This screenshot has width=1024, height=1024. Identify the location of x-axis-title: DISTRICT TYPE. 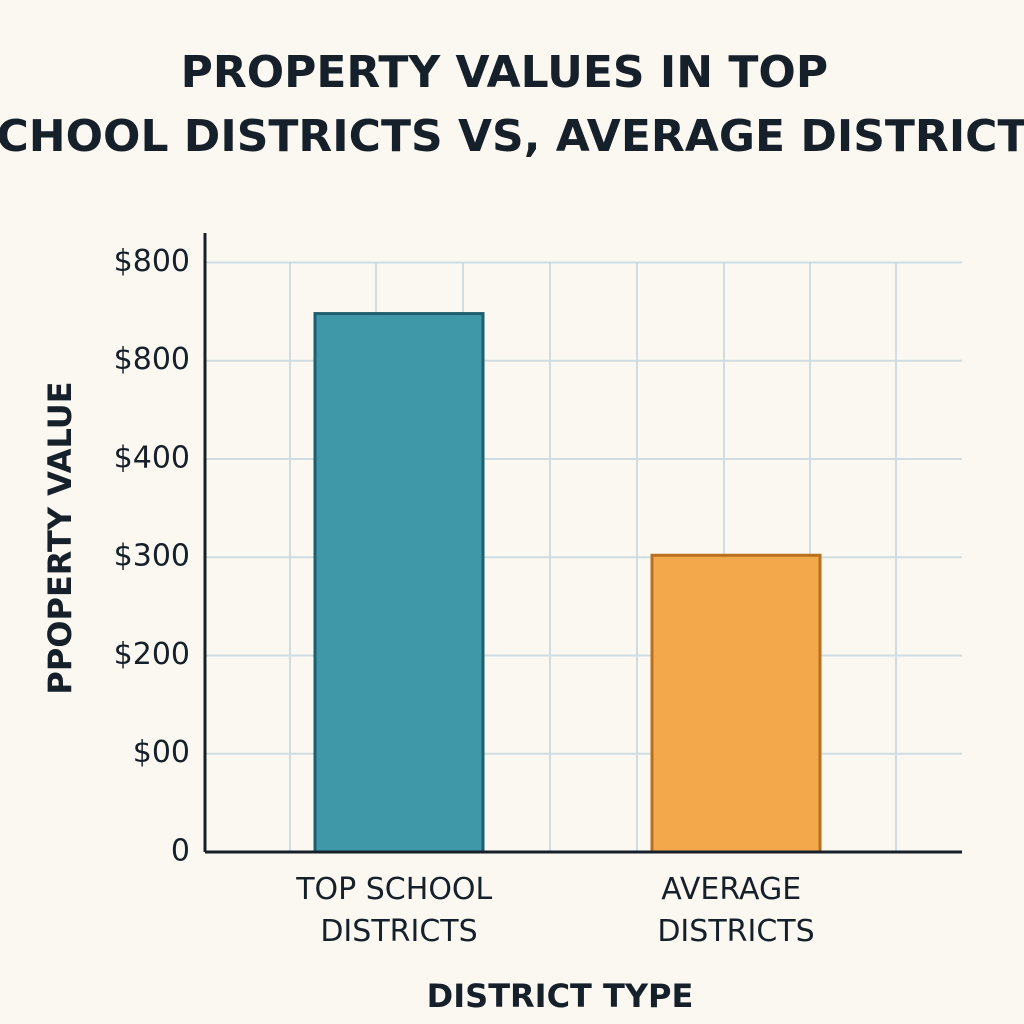
(560, 996).